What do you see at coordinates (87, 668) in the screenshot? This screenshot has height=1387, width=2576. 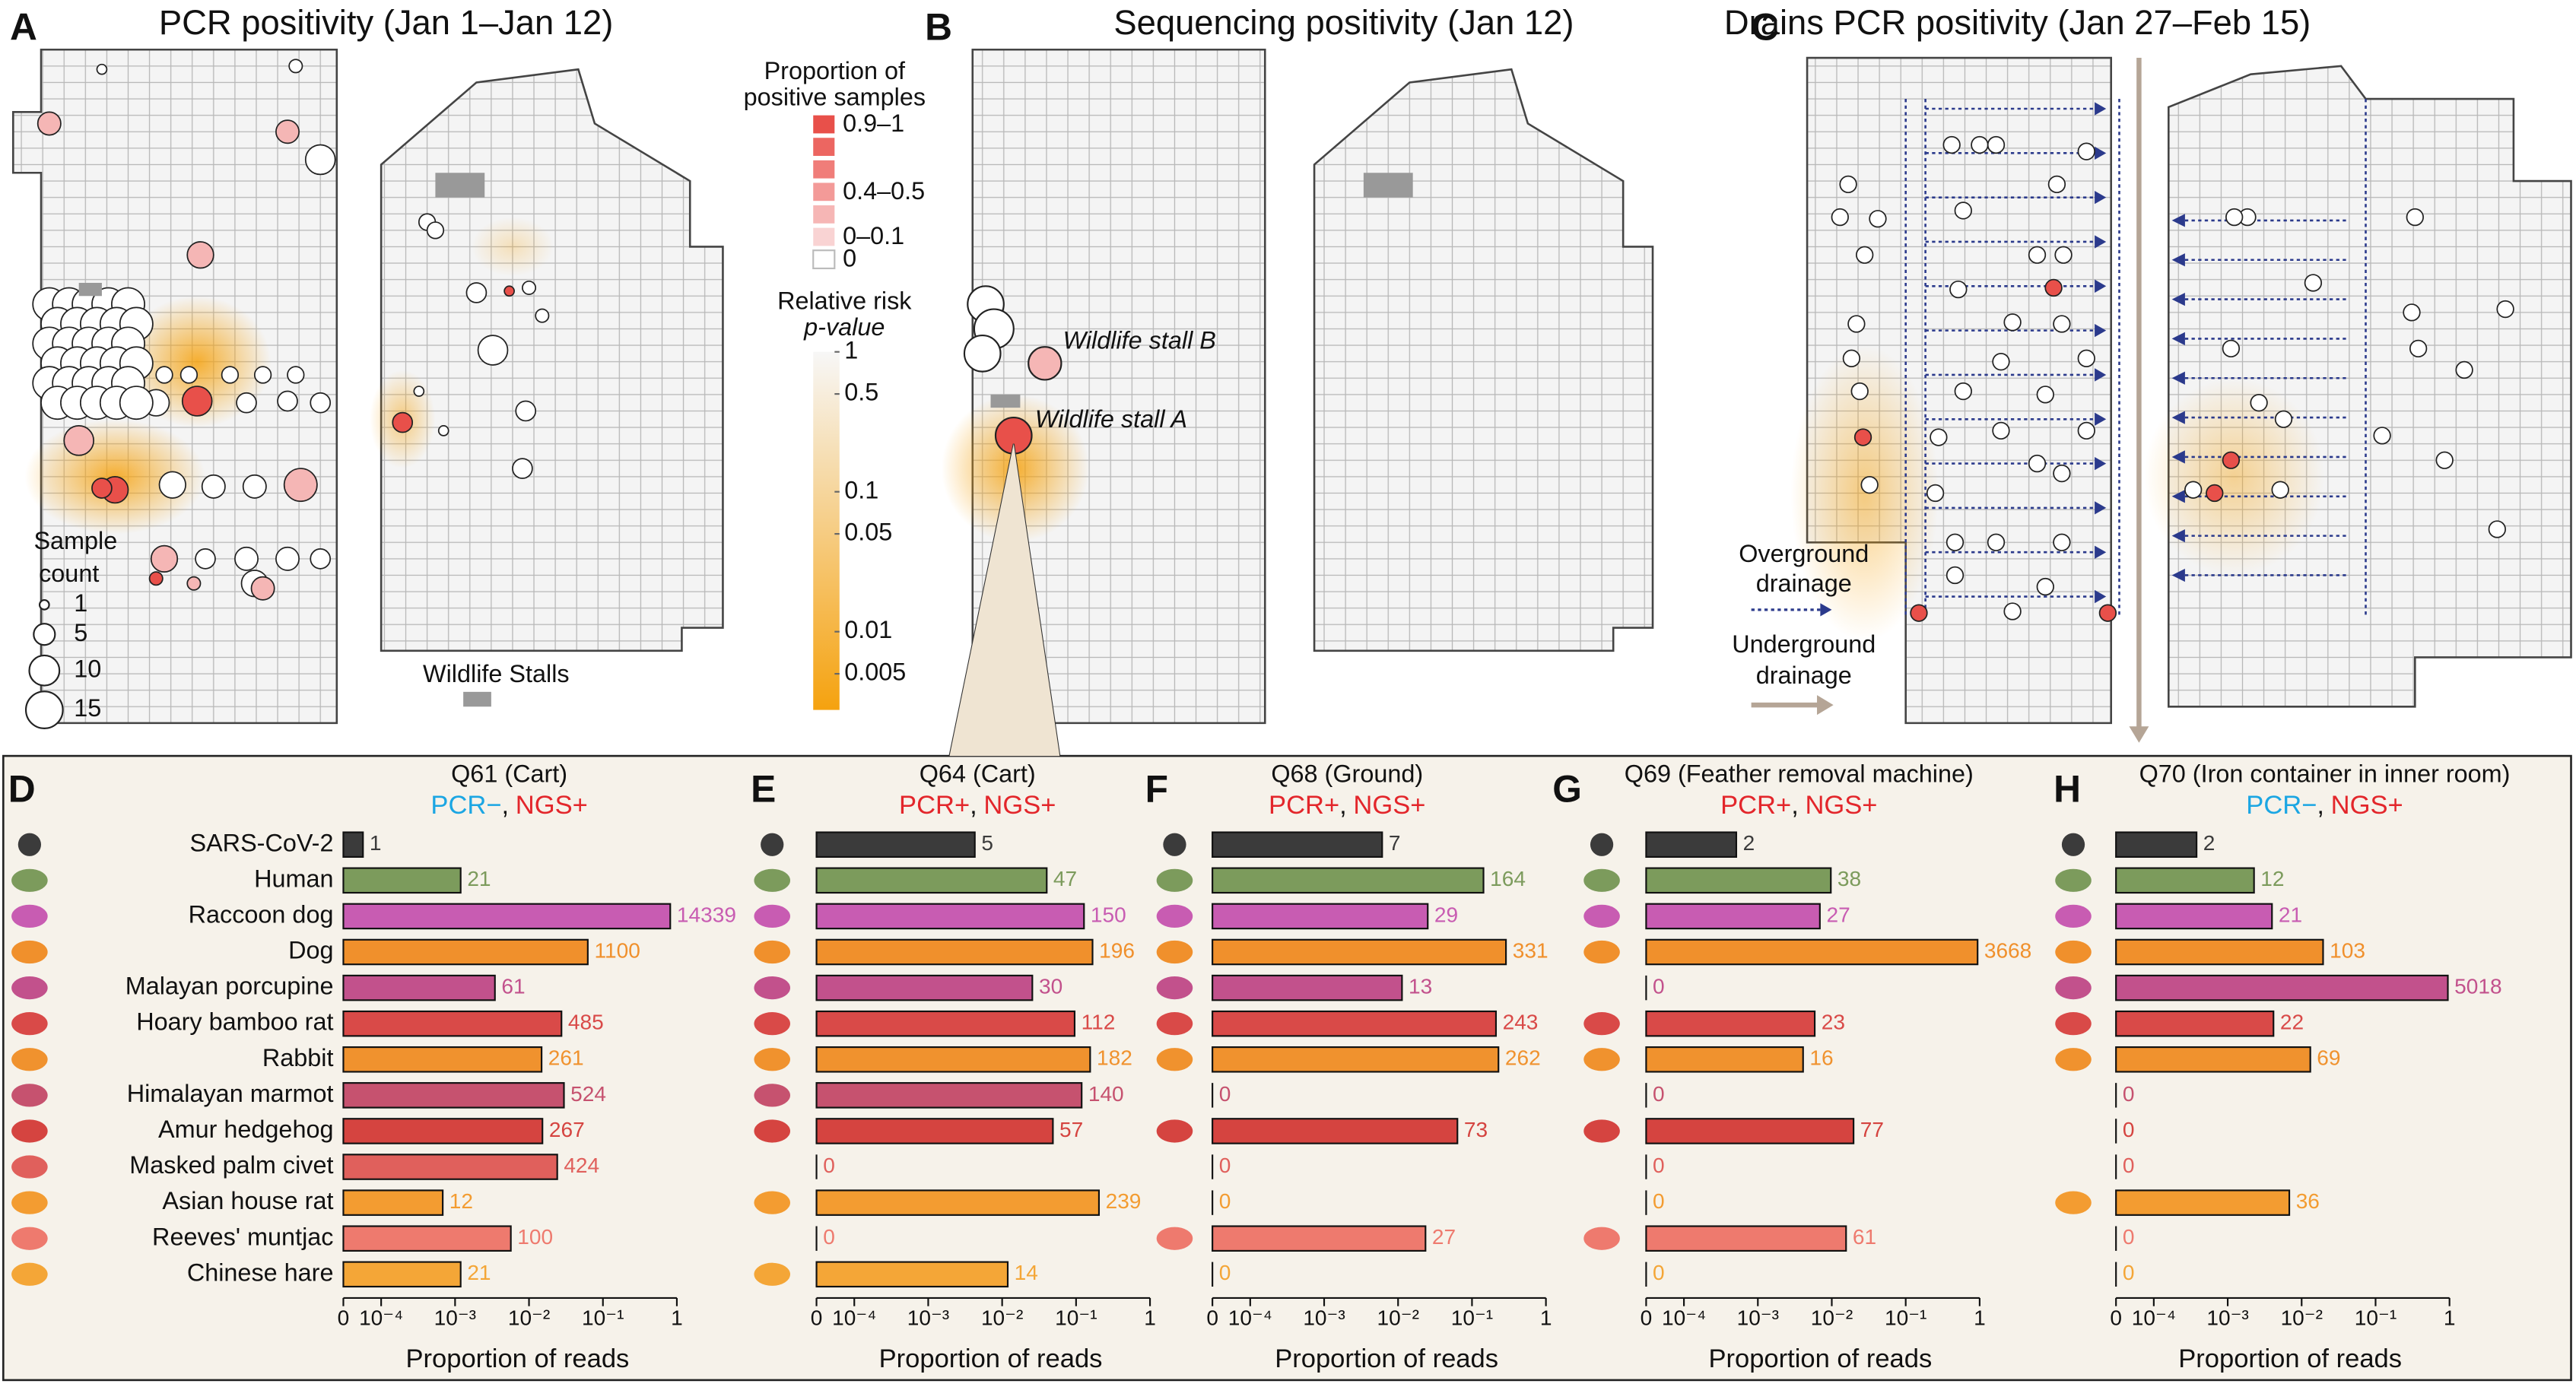 I see `count-label: 10` at bounding box center [87, 668].